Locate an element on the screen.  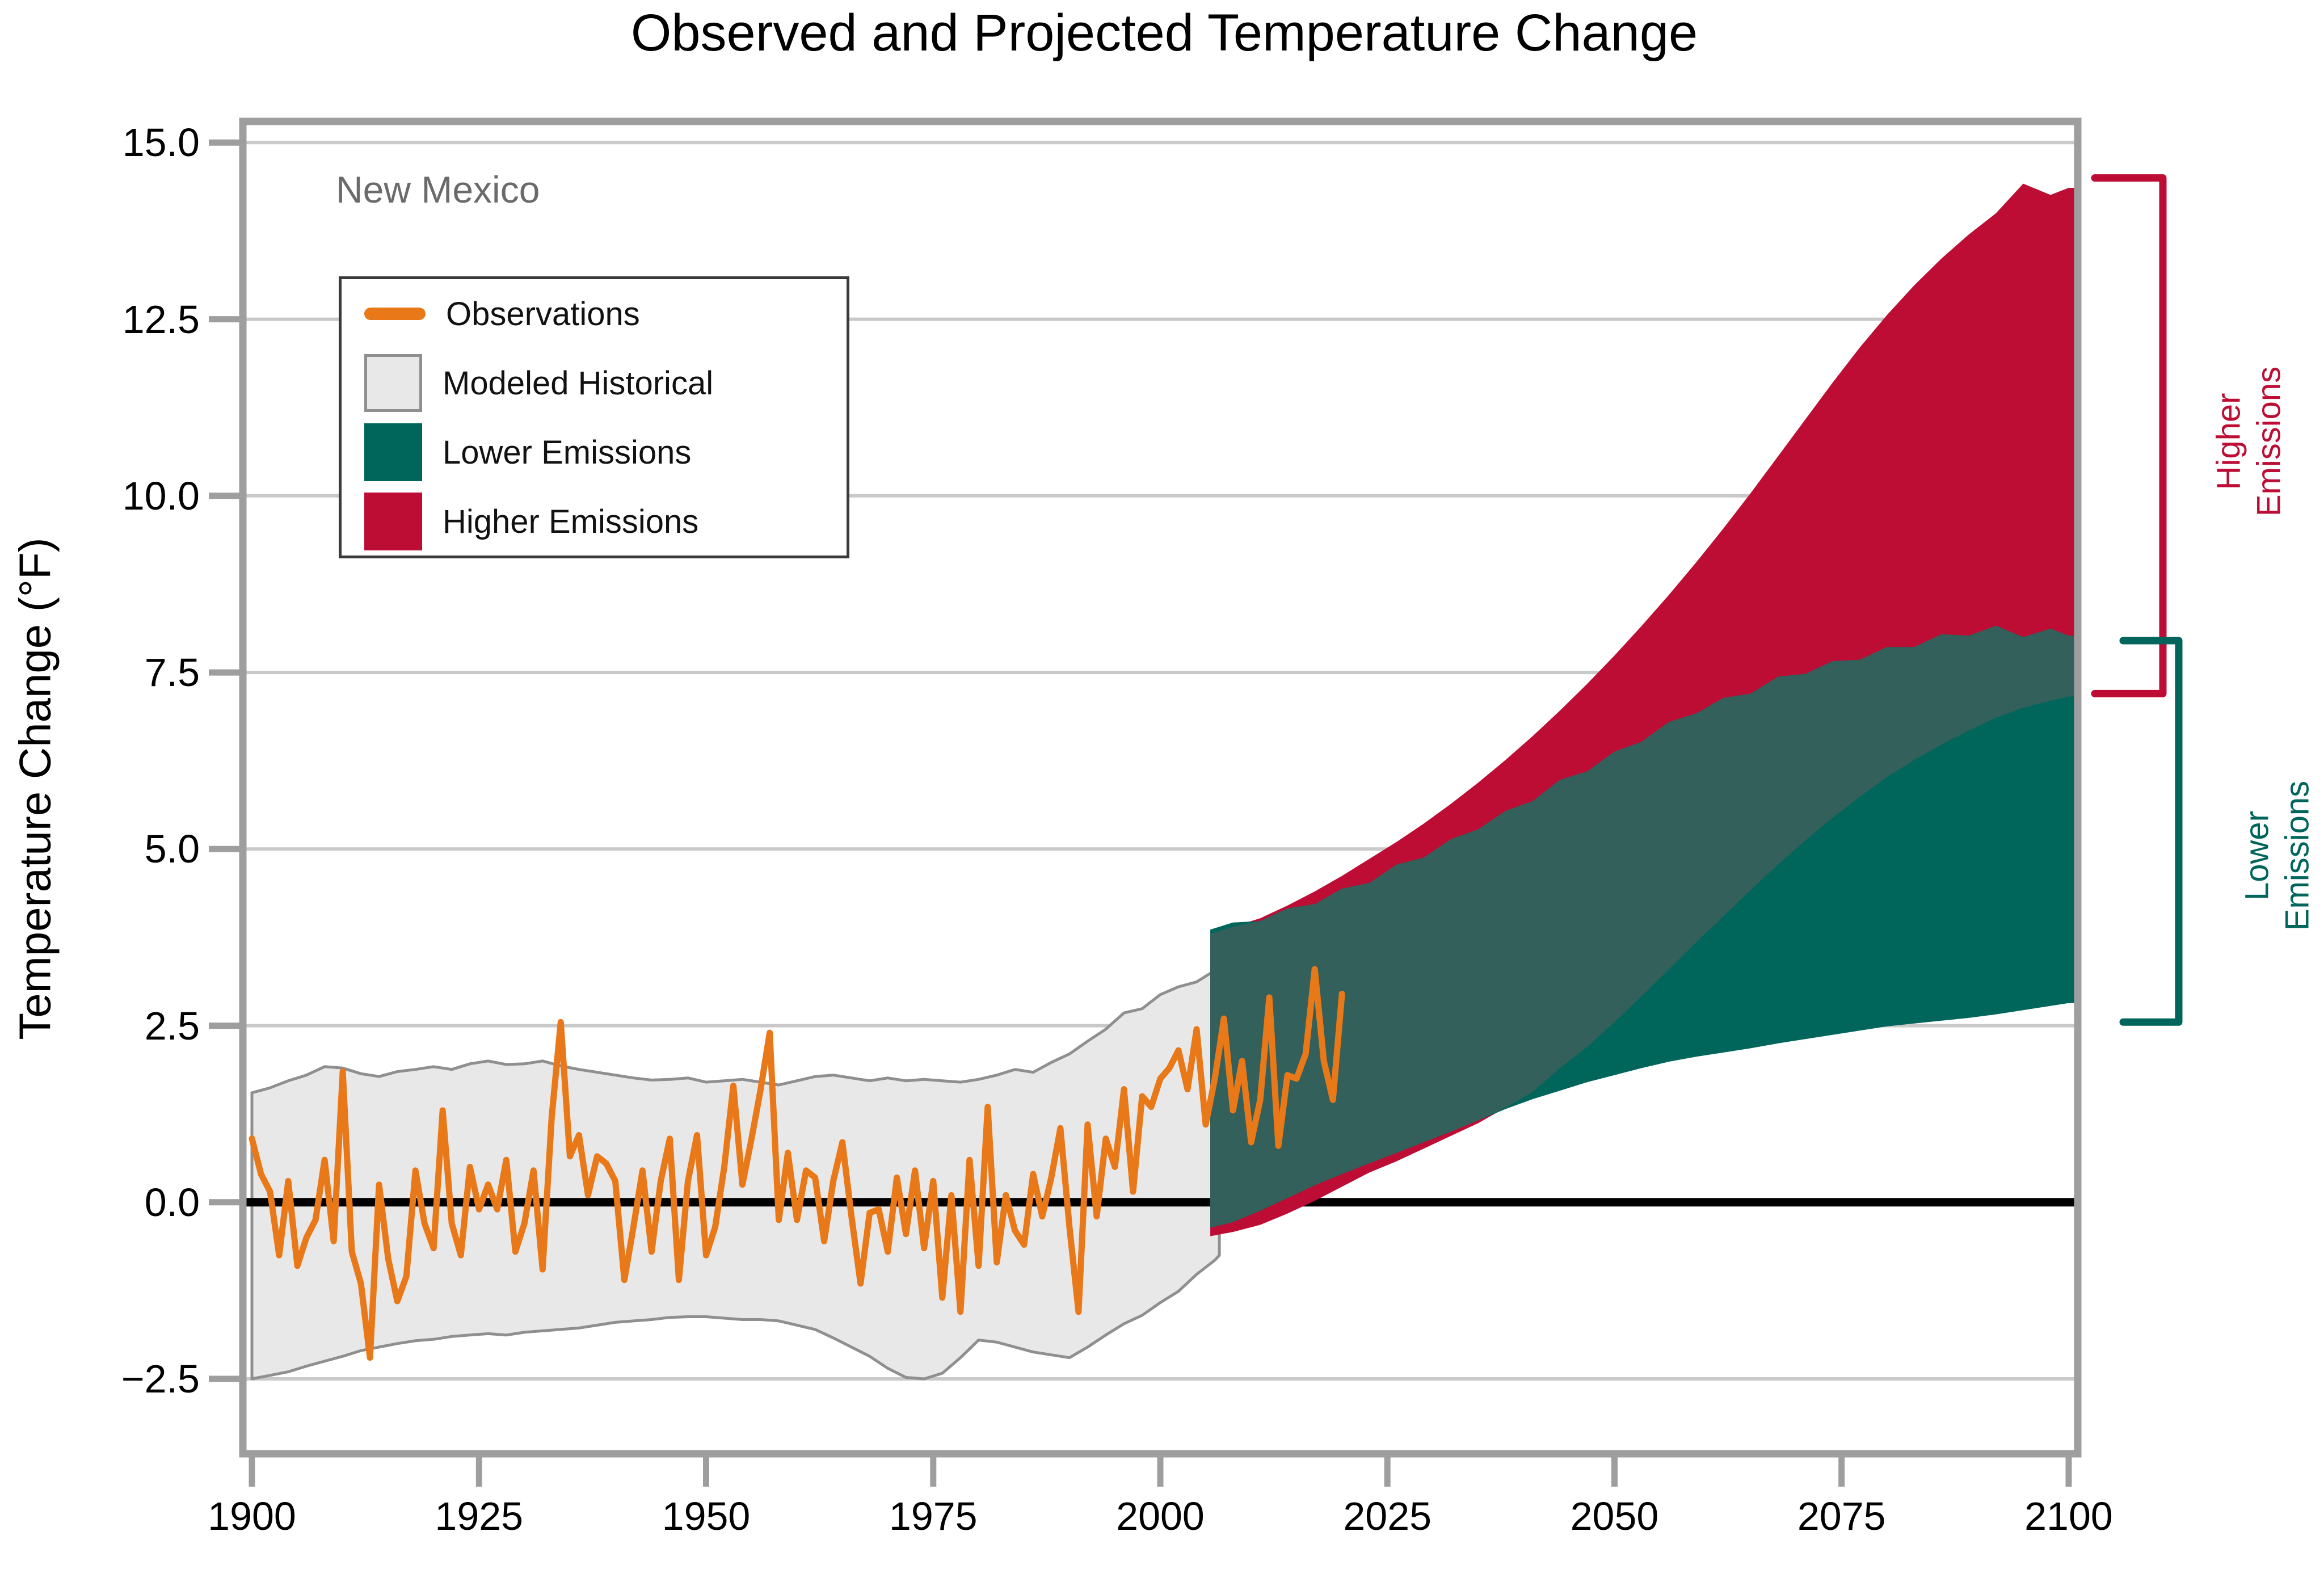
y-tick-label: 7.5 is located at coordinates (172, 672).